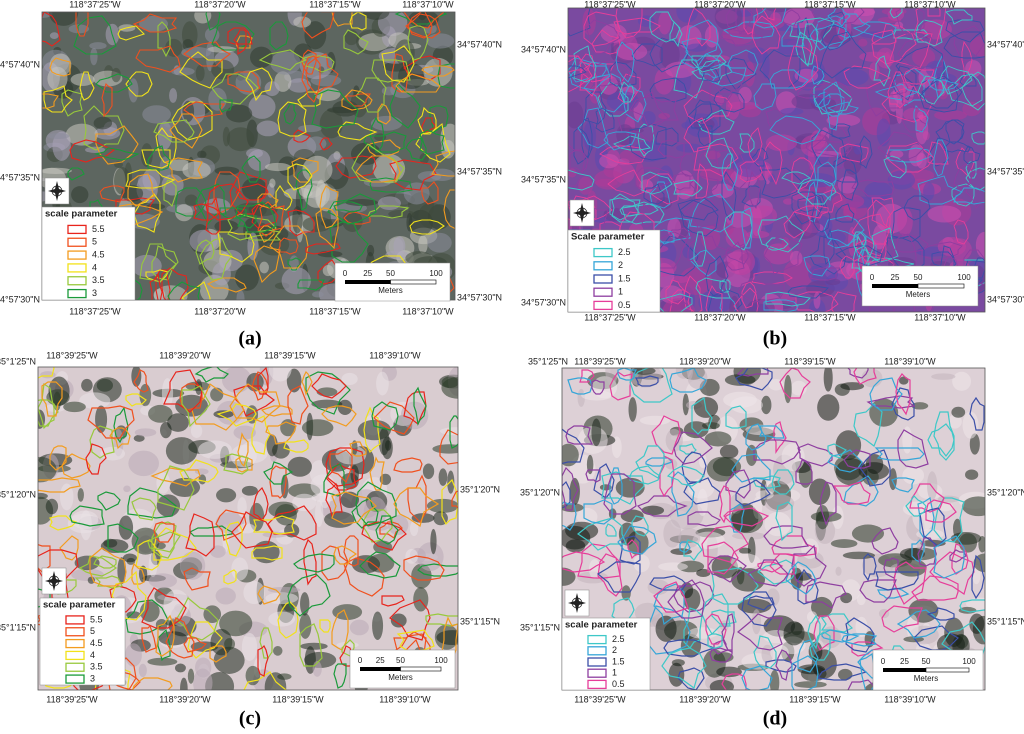  Describe the element at coordinates (98, 229) in the screenshot. I see `legend-label: 5.5` at that location.